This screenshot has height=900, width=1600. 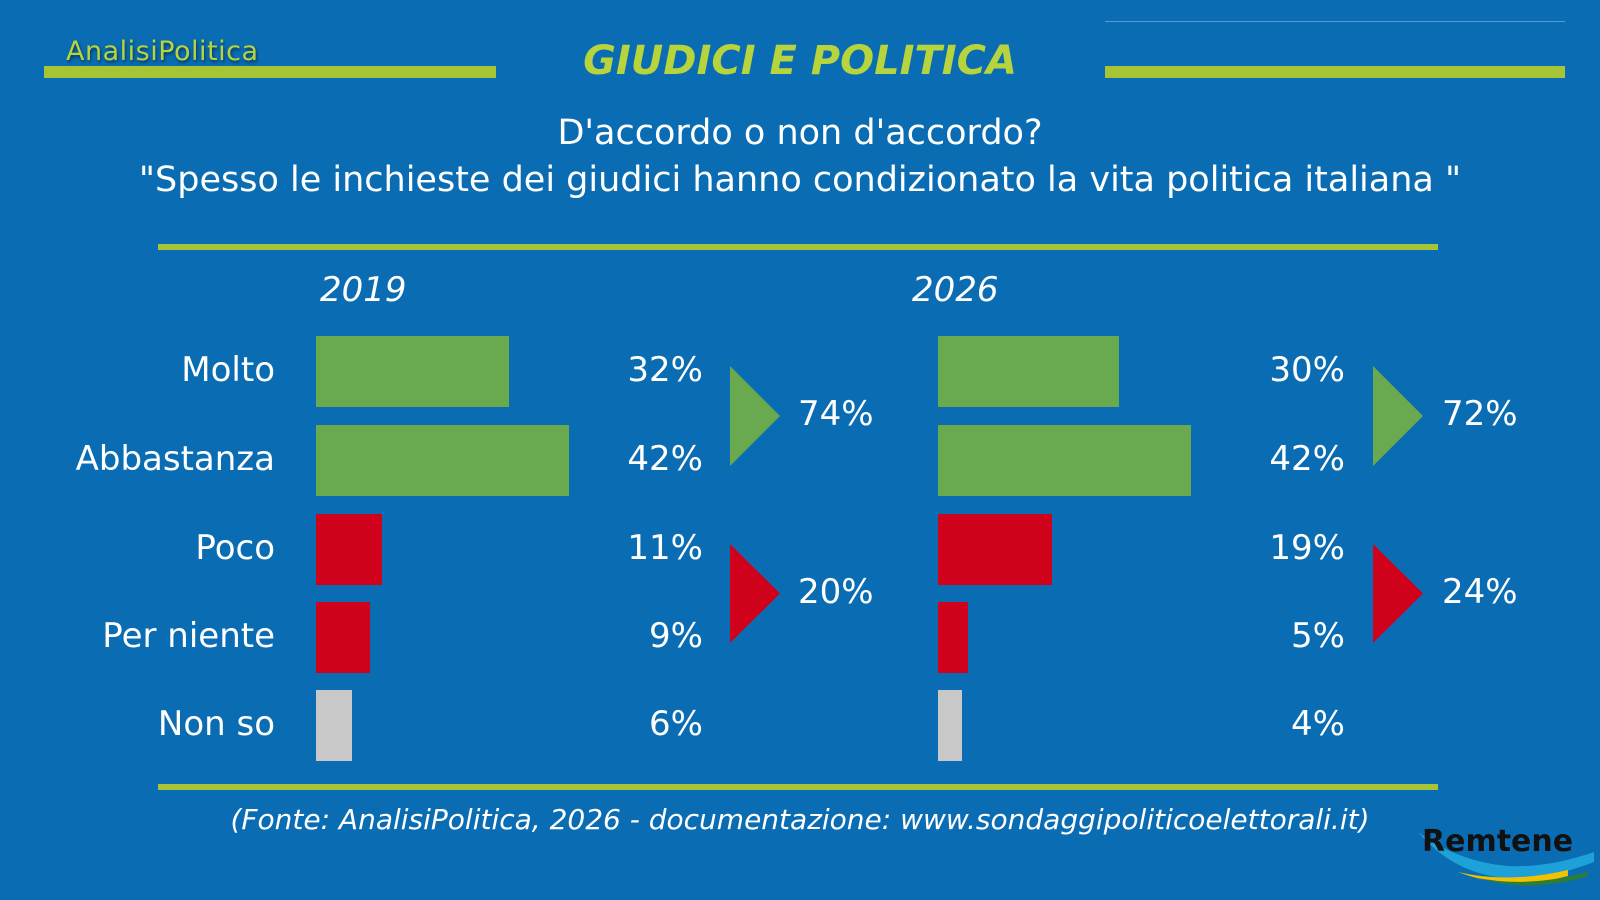 I want to click on value-label: 6%, so click(x=676, y=724).